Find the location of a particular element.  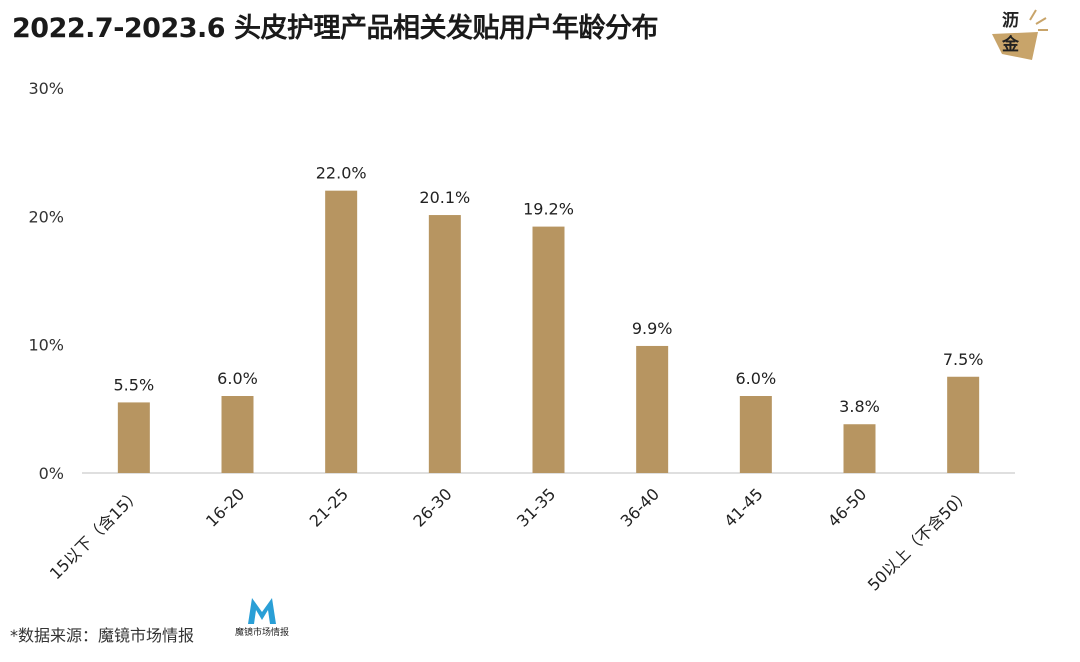

brand-logo-char-2: 金 is located at coordinates (1010, 45).